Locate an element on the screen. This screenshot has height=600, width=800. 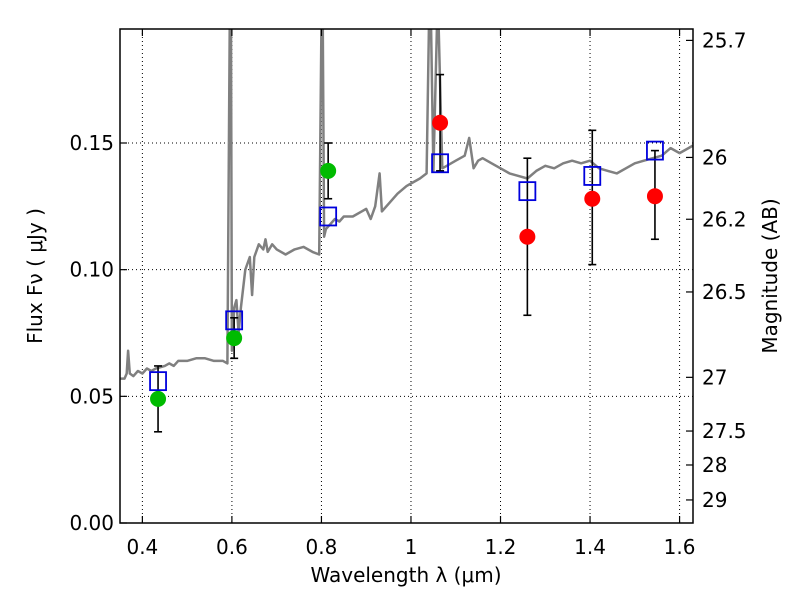
x-tick-label: 0.6 is located at coordinates (232, 547).